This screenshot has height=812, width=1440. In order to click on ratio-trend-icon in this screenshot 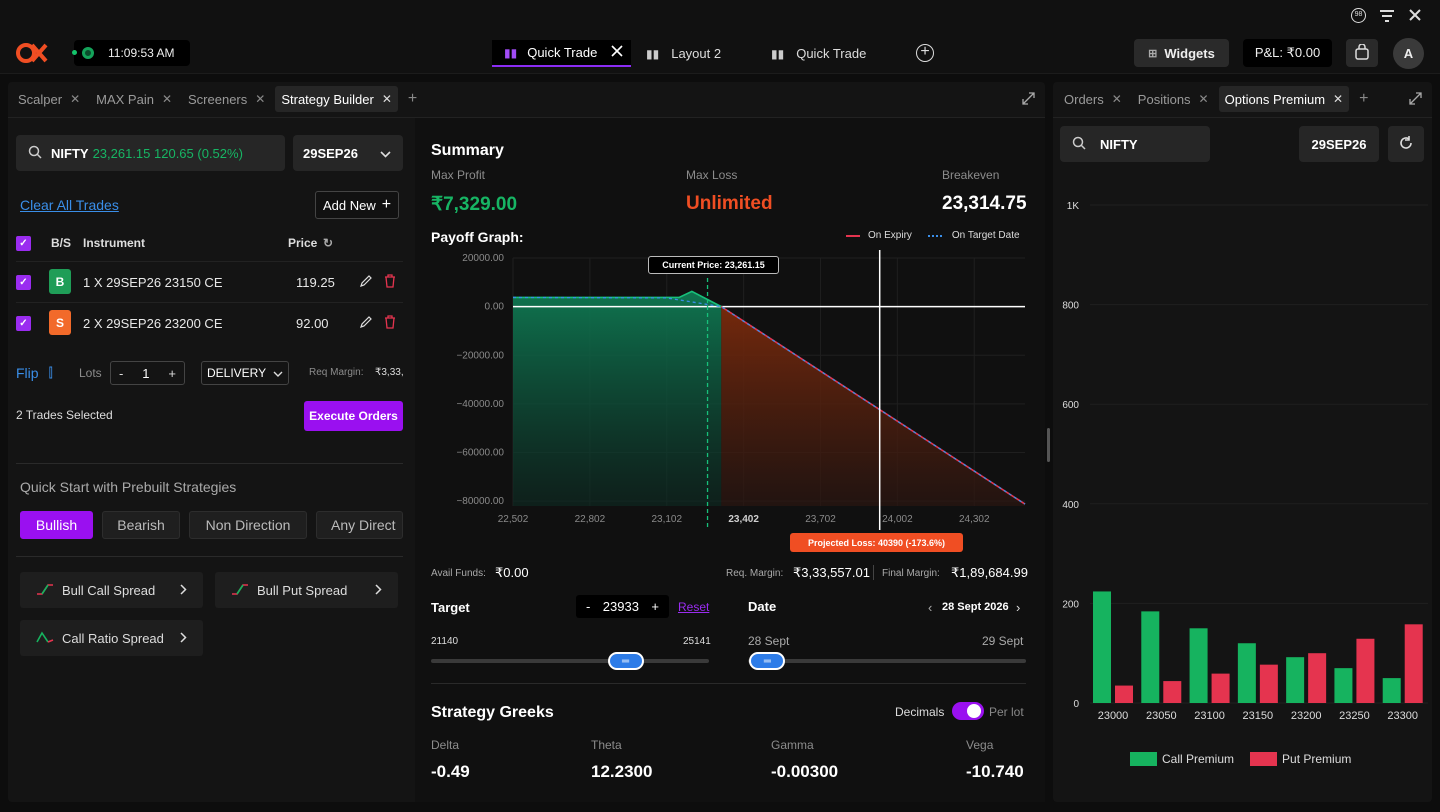, I will do `click(45, 638)`.